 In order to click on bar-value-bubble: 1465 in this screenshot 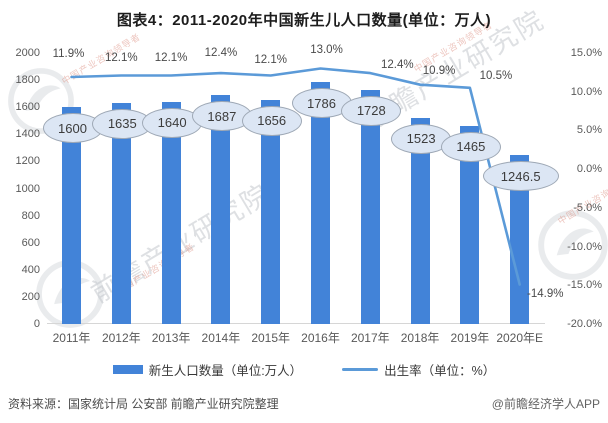, I will do `click(470, 146)`.